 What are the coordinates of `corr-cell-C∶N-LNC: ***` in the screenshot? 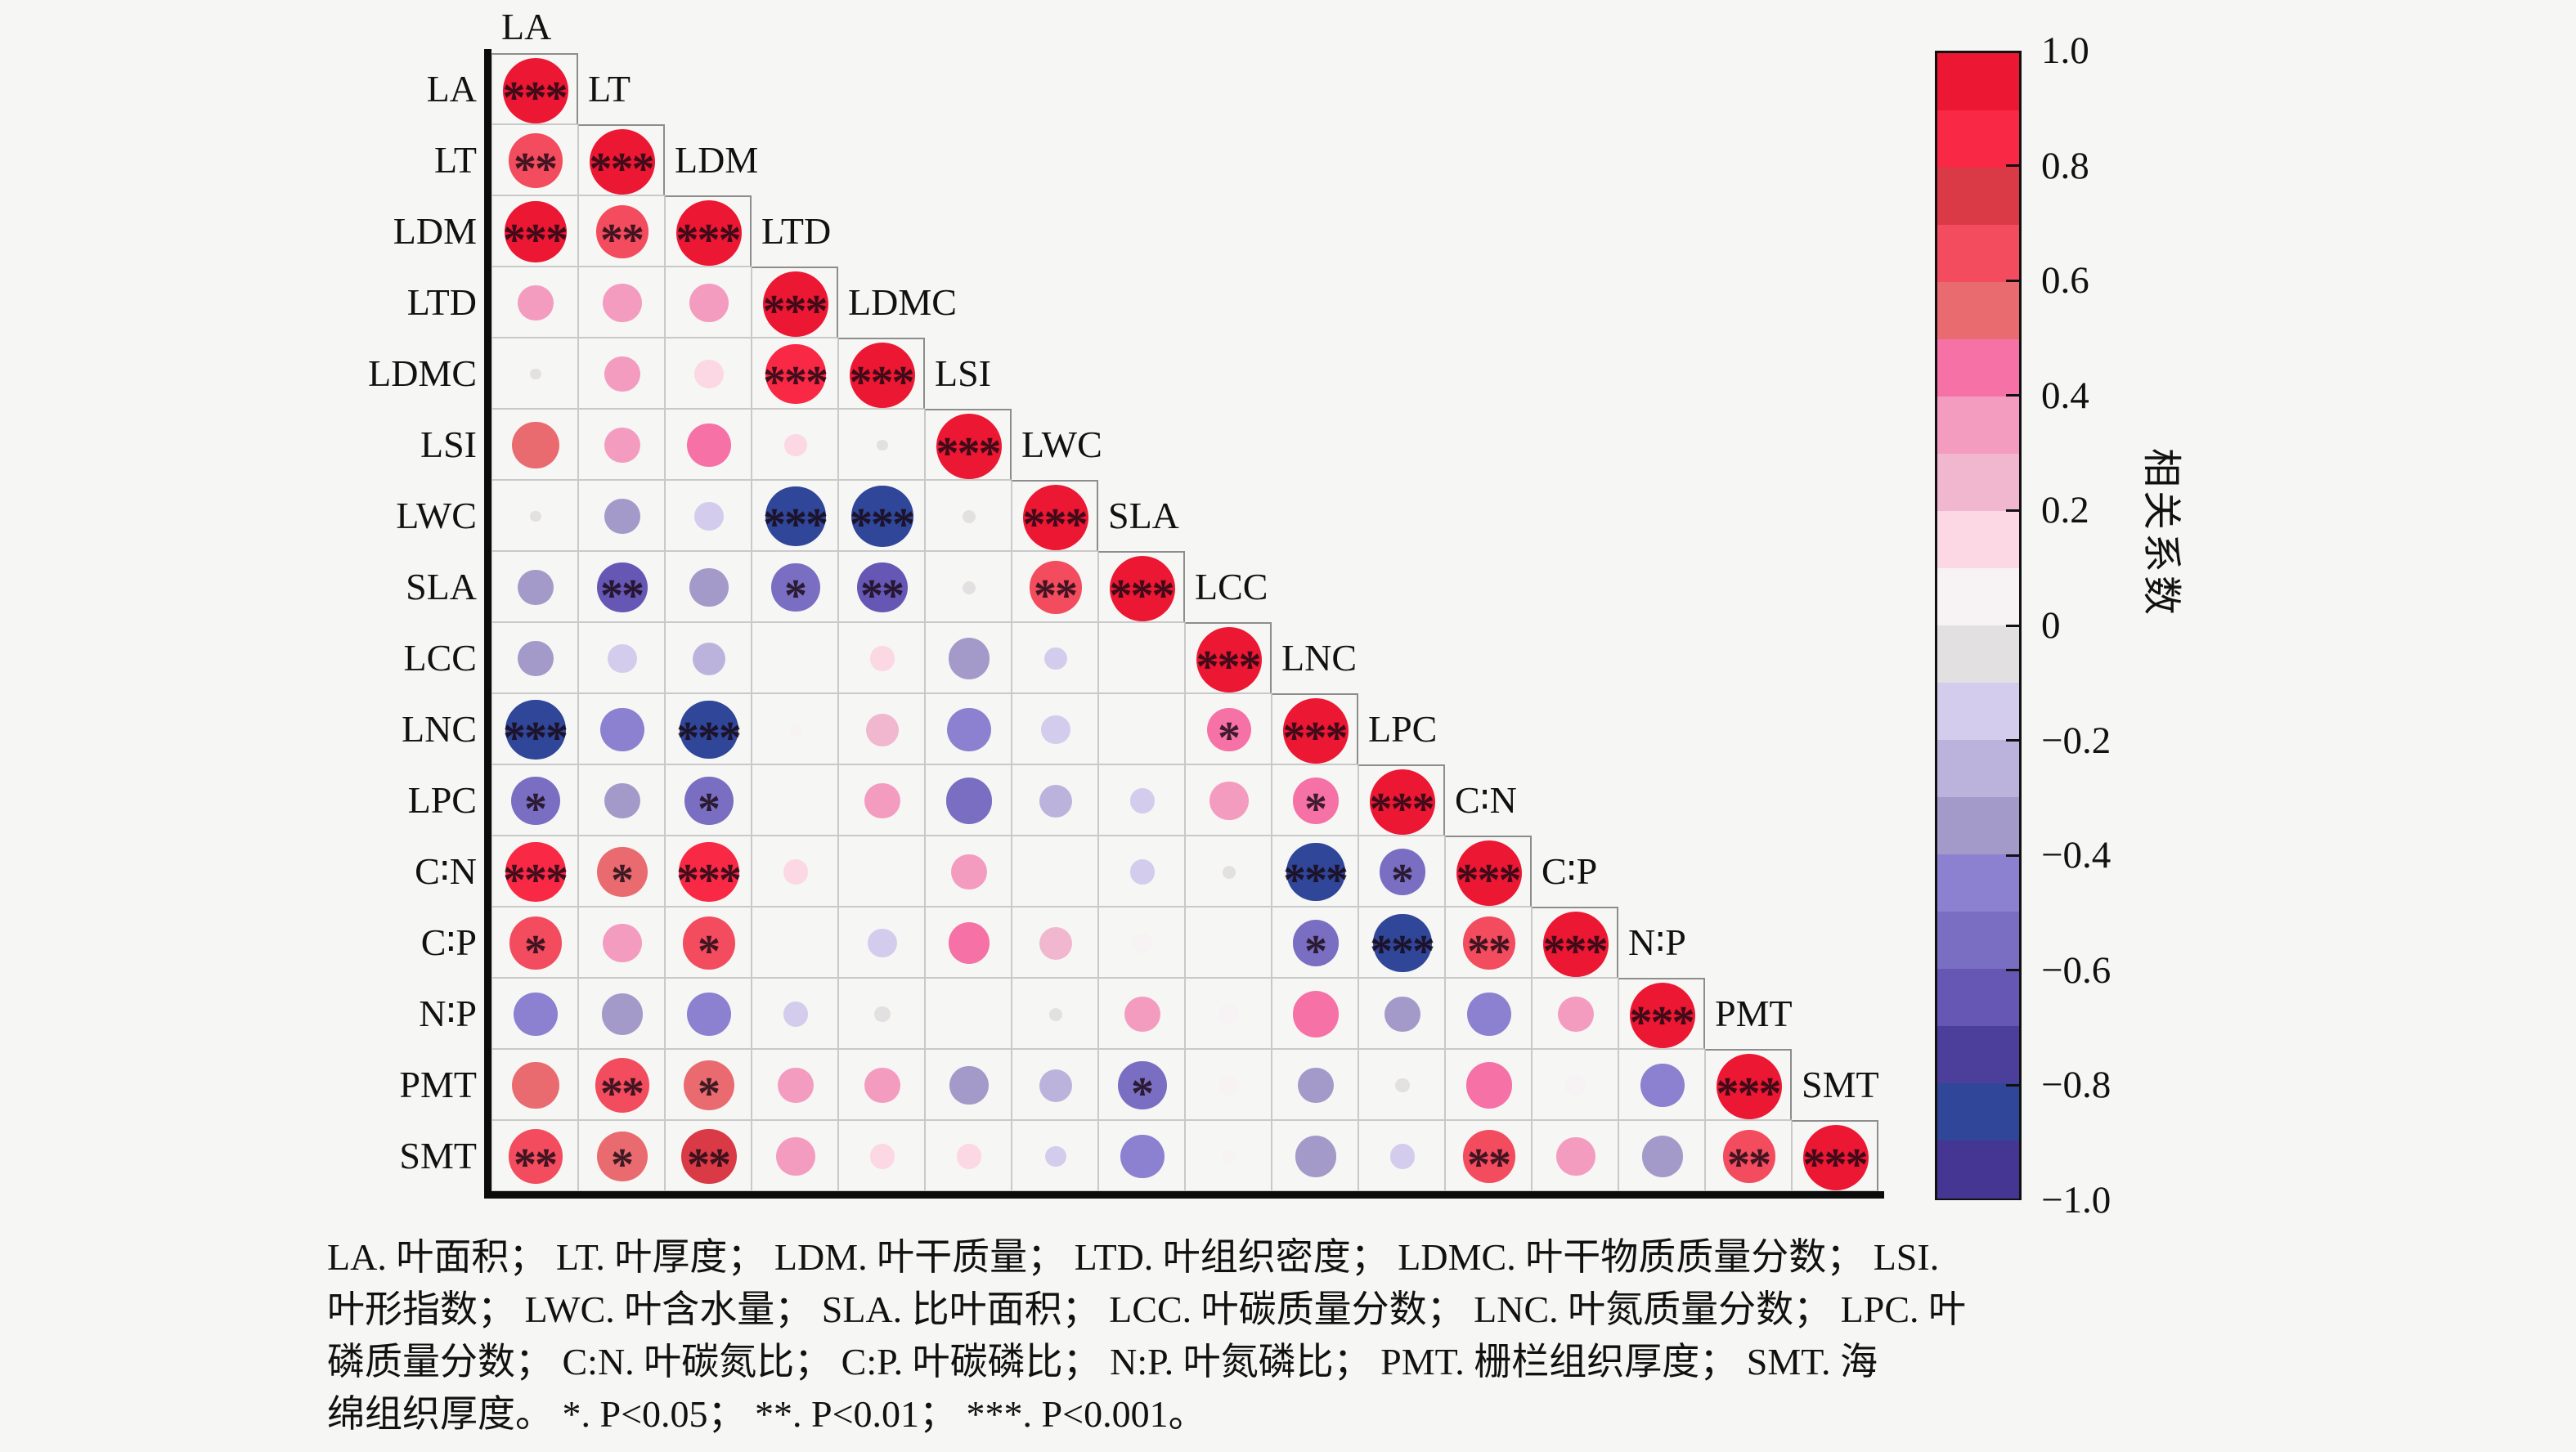 It's located at (1315, 871).